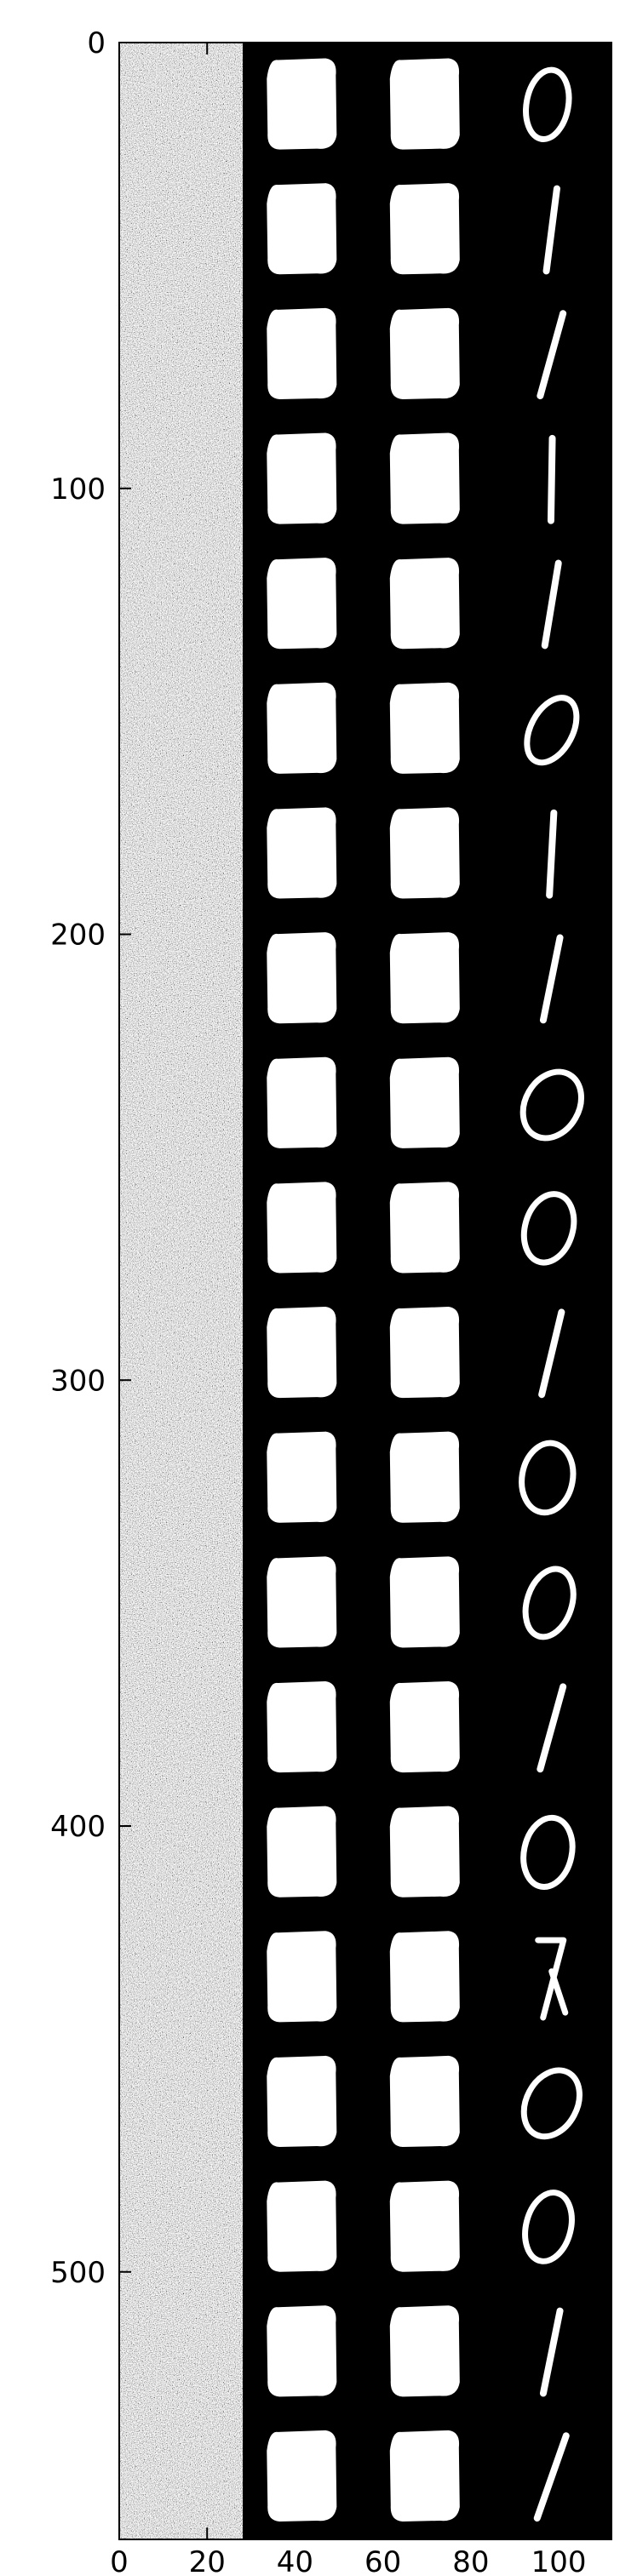 This screenshot has width=637, height=2576. I want to click on blob-col1-row12, so click(302, 1602).